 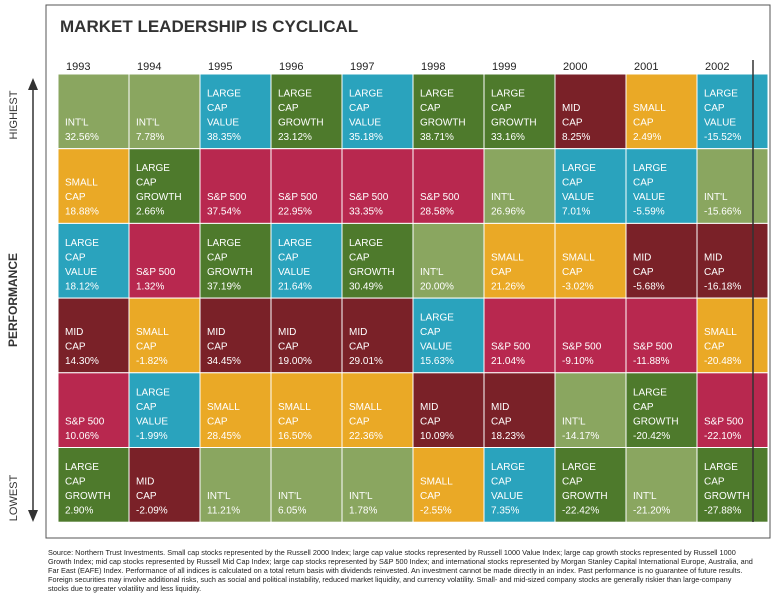 I want to click on year-label: 1999, so click(x=504, y=67).